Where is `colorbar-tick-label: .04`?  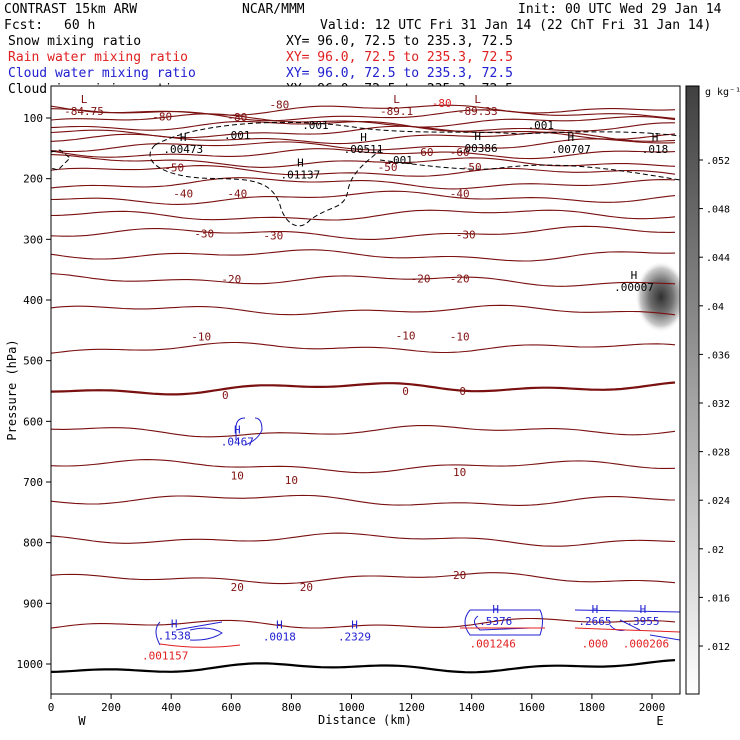 colorbar-tick-label: .04 is located at coordinates (715, 307).